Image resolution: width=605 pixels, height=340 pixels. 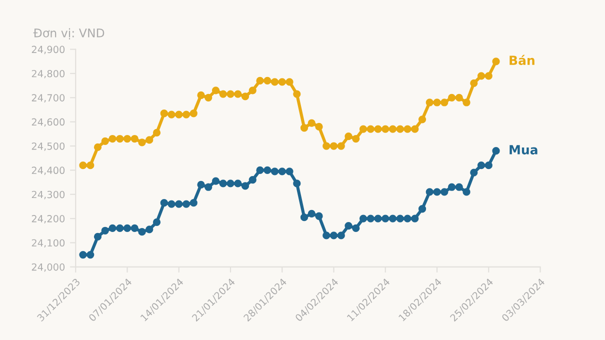 I want to click on y-tick-label: 24,800, so click(x=48, y=74).